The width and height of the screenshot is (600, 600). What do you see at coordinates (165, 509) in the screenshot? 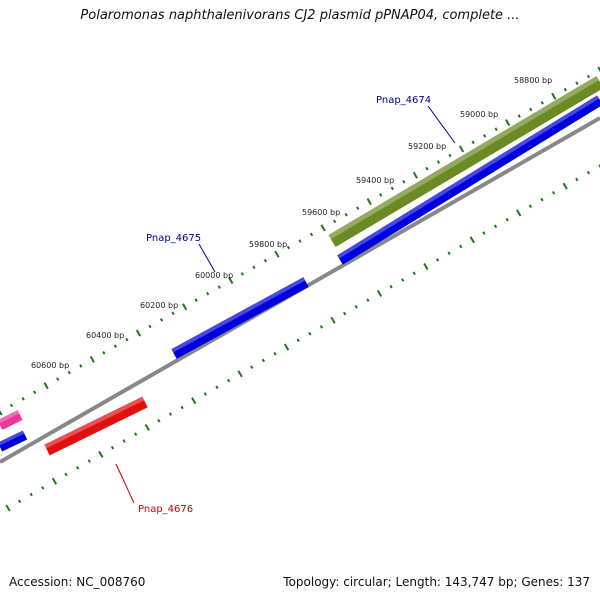
I see `gene-label-pnap_4676: Pnap_4676` at bounding box center [165, 509].